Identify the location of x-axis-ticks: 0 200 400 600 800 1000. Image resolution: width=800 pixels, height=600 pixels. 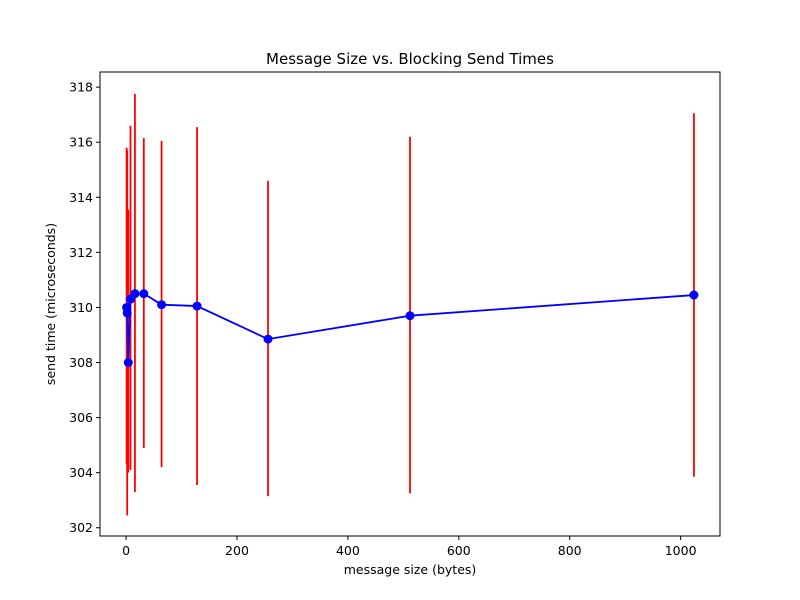
(409, 547).